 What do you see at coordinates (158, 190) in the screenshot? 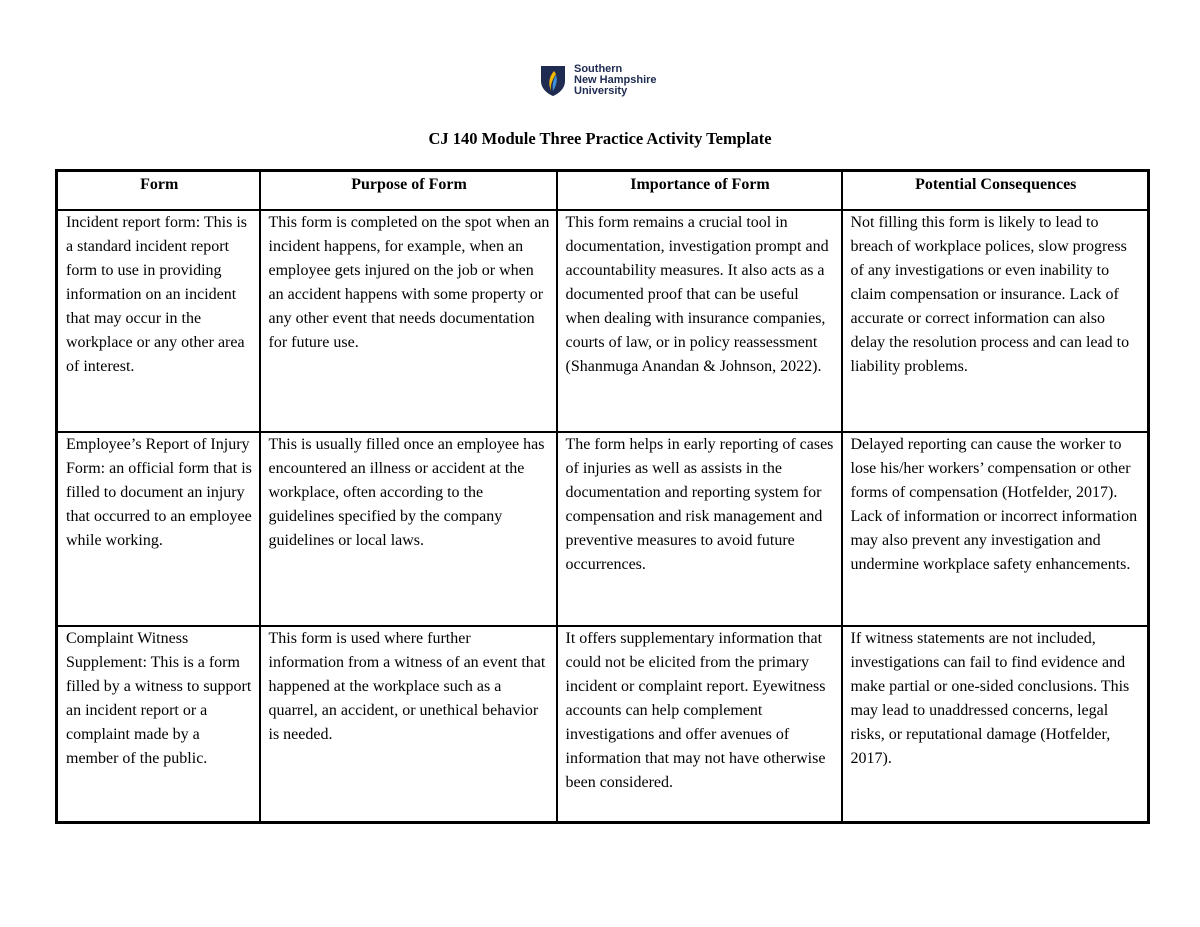
I see `header-form: Form` at bounding box center [158, 190].